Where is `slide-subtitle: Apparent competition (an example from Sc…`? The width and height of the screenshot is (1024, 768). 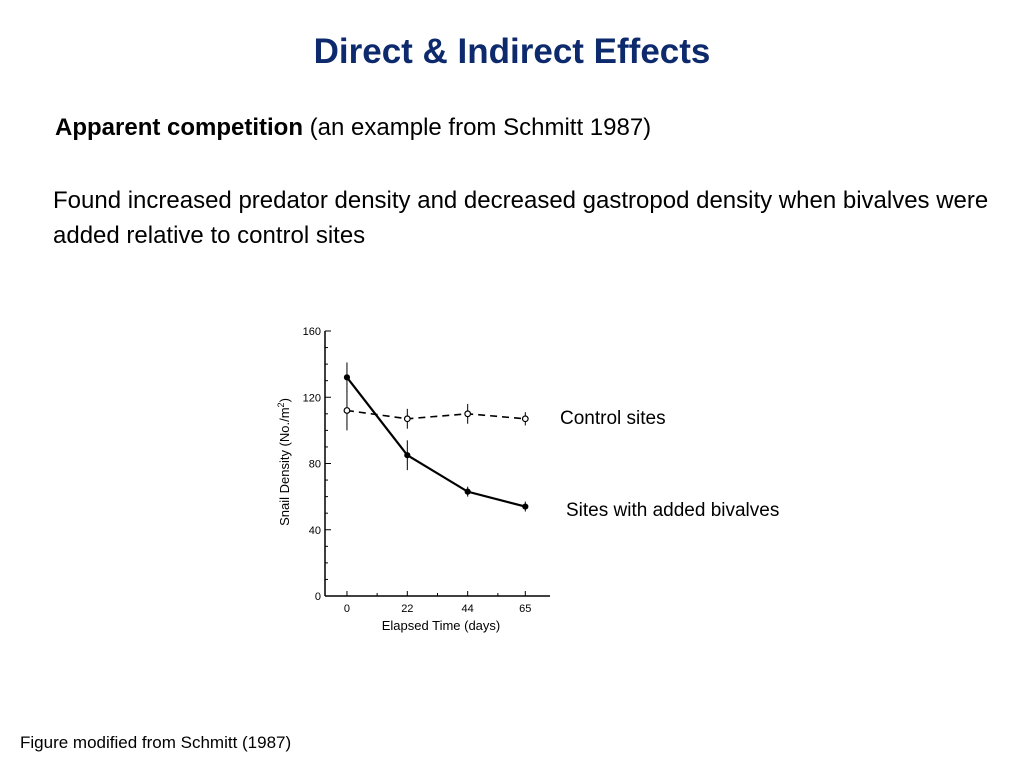 slide-subtitle: Apparent competition (an example from Sc… is located at coordinates (353, 128).